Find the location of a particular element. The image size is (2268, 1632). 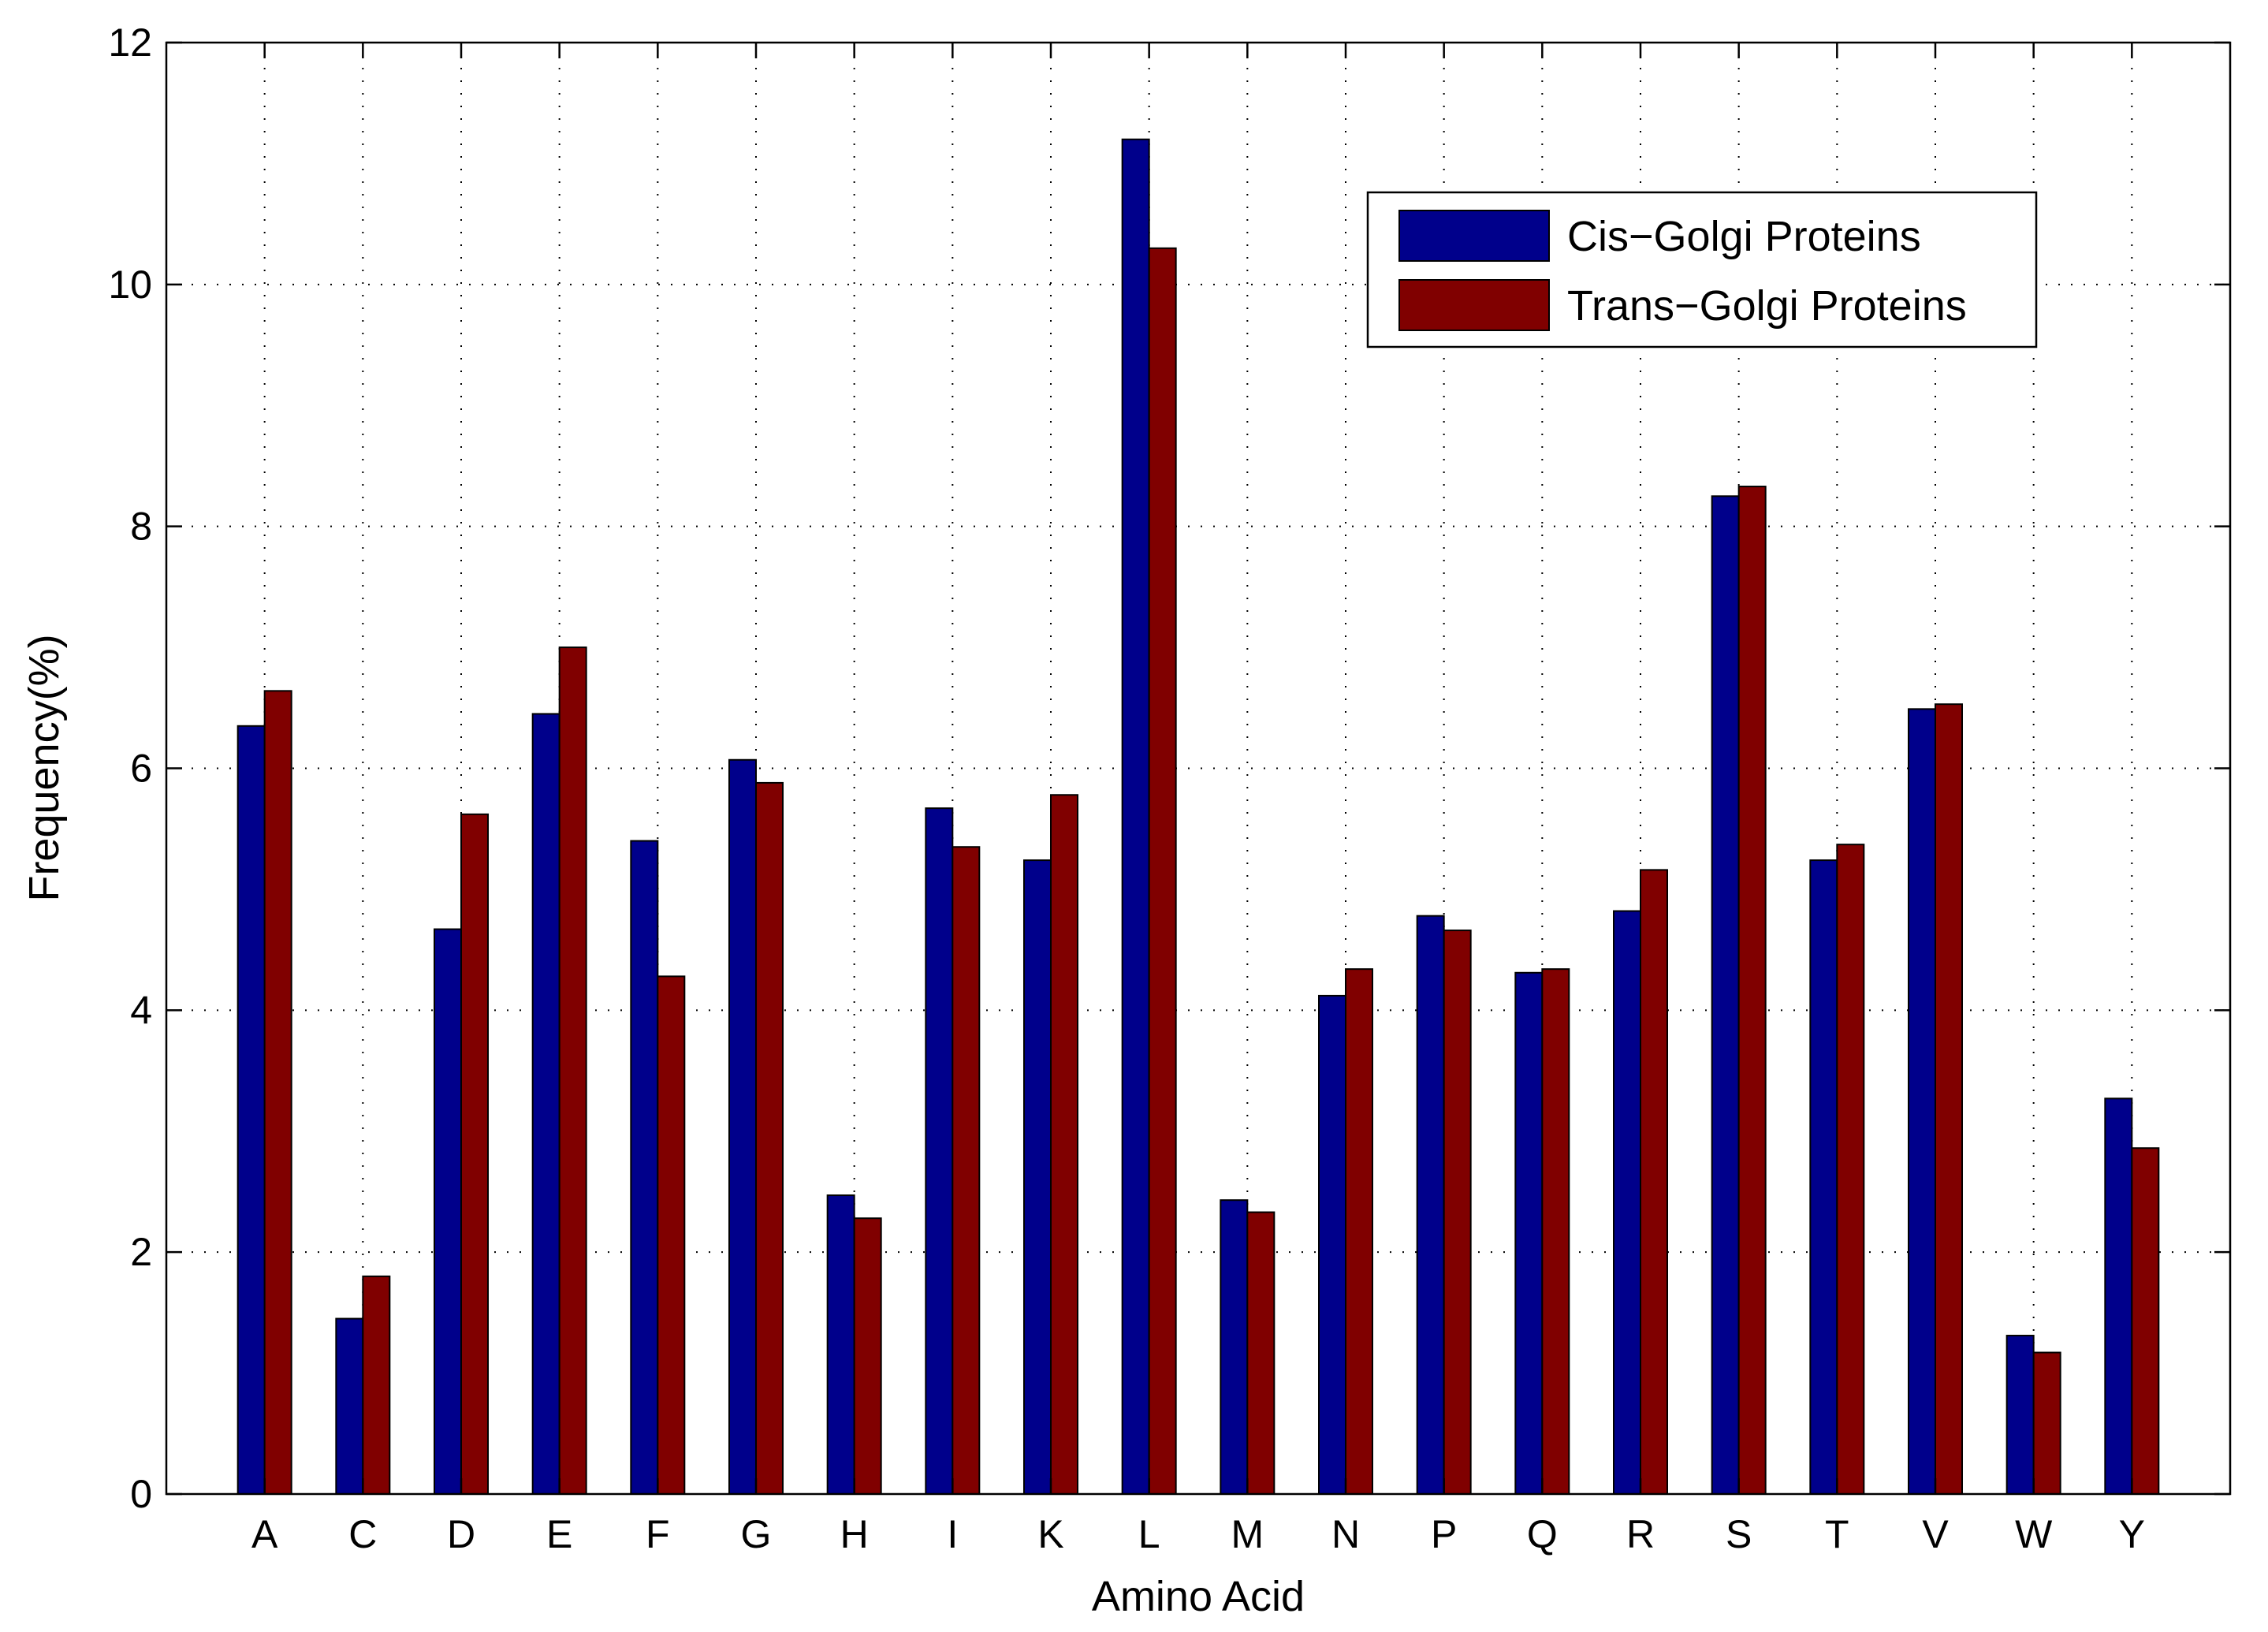

bar-trans-C is located at coordinates (376, 1385).